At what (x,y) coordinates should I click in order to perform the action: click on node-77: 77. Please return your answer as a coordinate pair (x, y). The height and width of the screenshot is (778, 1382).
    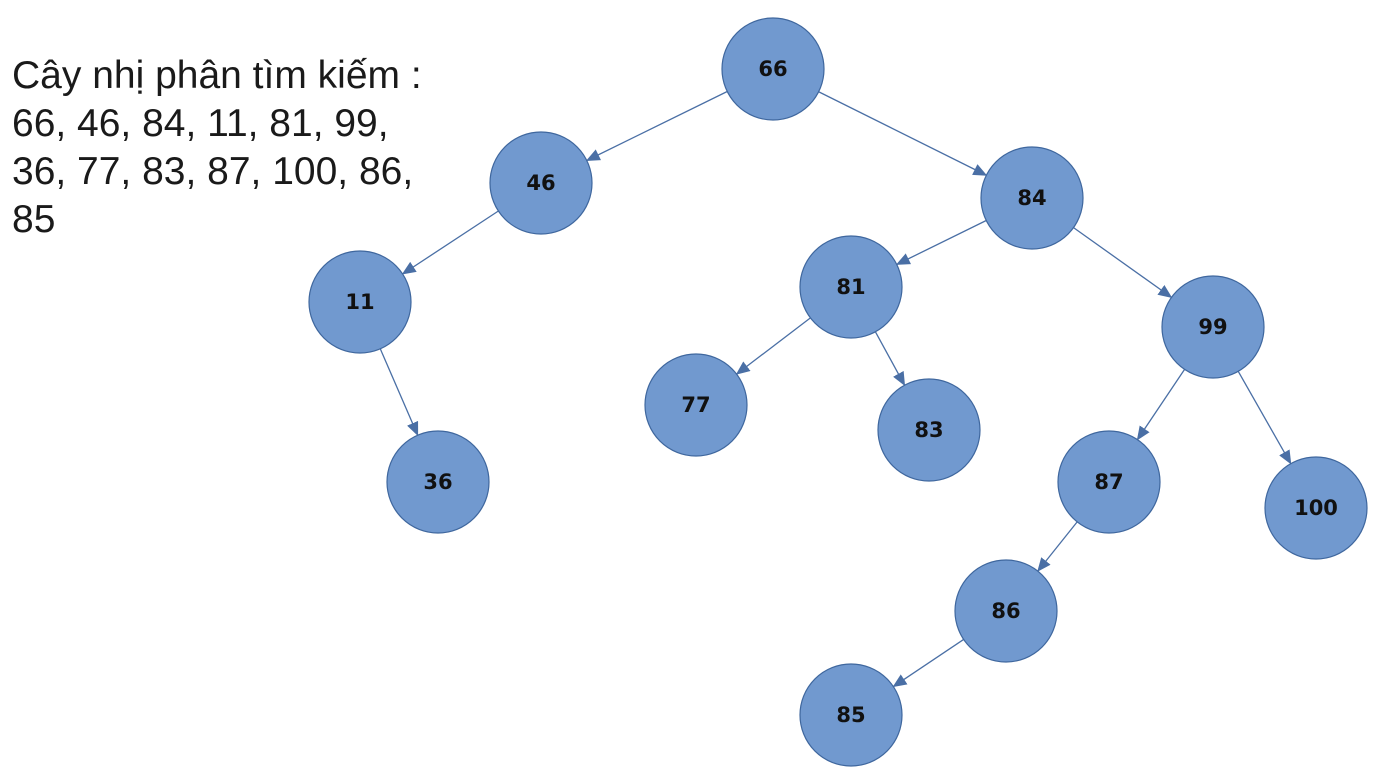
    Looking at the image, I should click on (696, 405).